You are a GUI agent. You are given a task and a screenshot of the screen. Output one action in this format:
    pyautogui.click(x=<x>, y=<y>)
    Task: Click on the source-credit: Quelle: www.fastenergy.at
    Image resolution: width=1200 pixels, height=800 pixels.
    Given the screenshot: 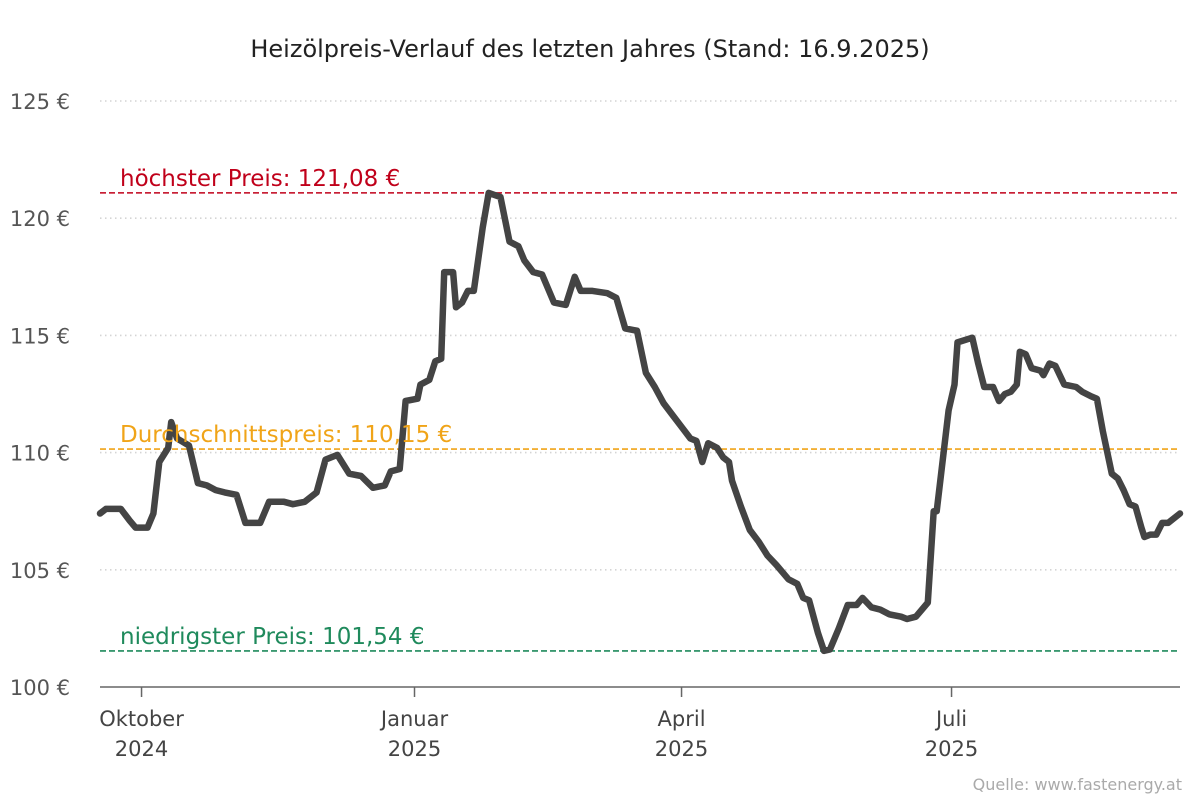 What is the action you would take?
    pyautogui.click(x=1077, y=784)
    